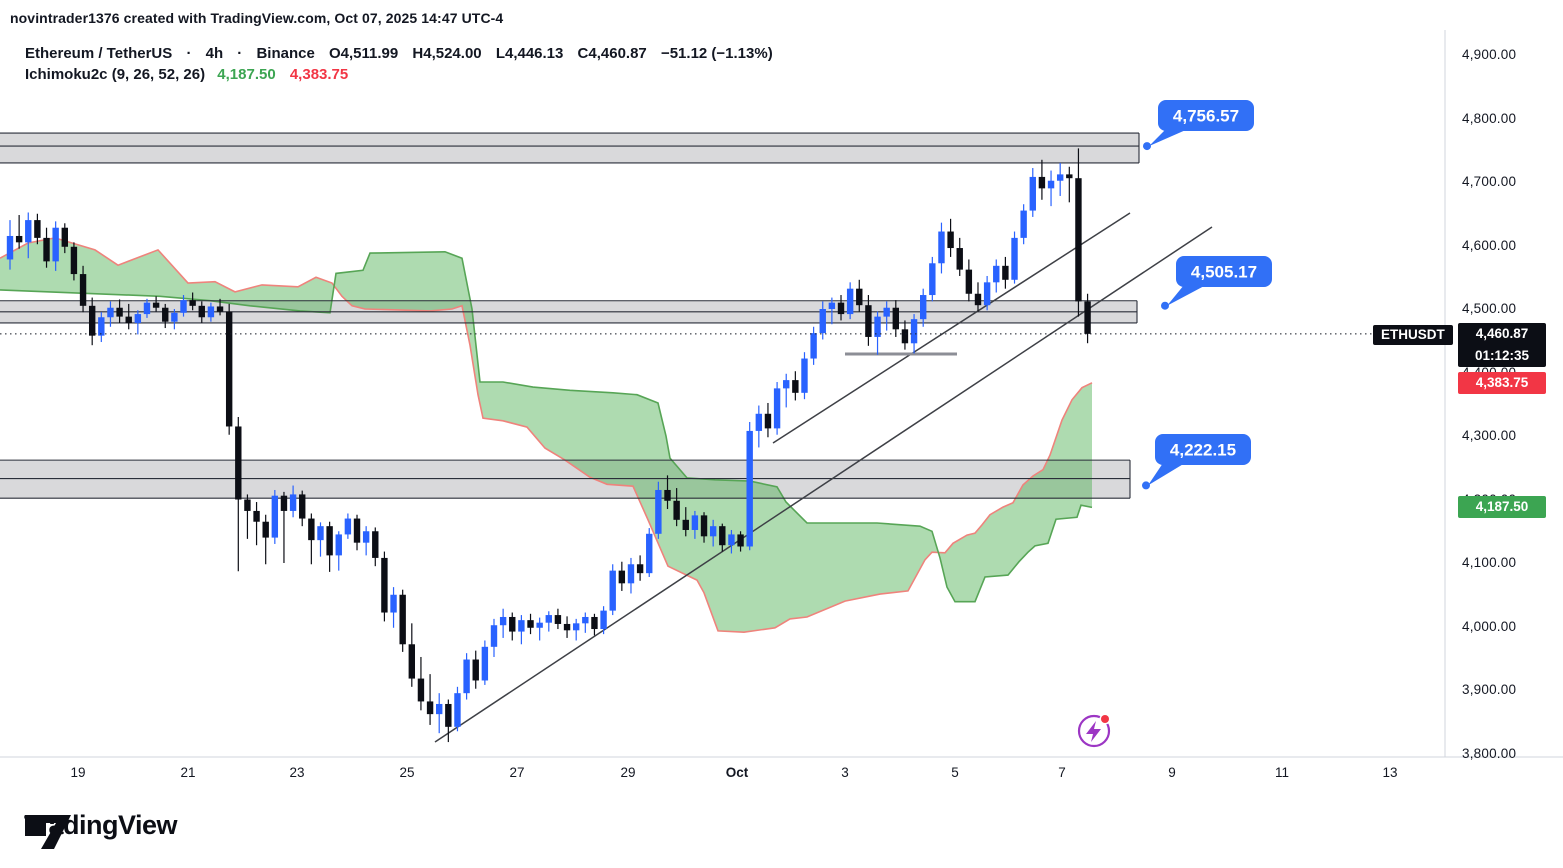 This screenshot has width=1563, height=868. I want to click on price-callout-1: 4,756.57, so click(1198, 125).